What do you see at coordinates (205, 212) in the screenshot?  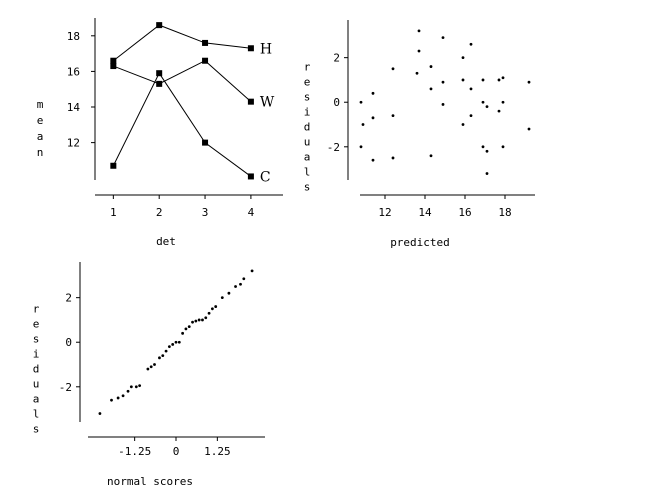 I see `interaction-plot-x-tick-label: 3` at bounding box center [205, 212].